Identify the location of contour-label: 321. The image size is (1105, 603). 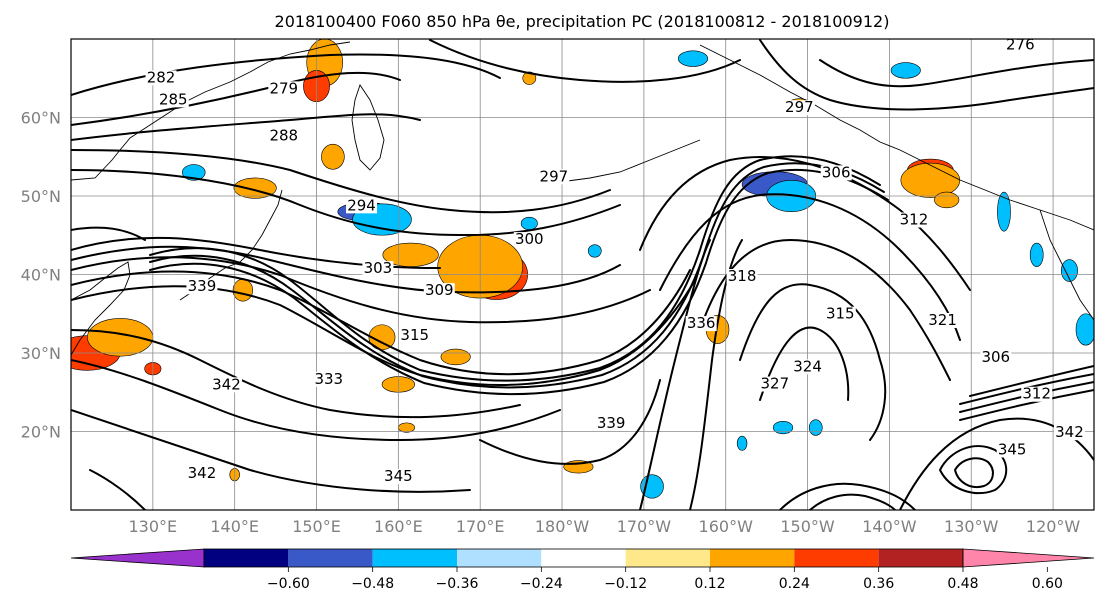
(942, 320).